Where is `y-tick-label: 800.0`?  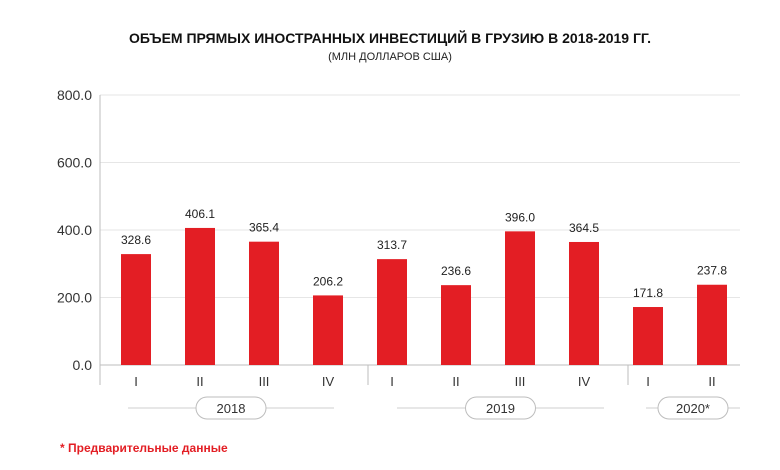 y-tick-label: 800.0 is located at coordinates (74, 95).